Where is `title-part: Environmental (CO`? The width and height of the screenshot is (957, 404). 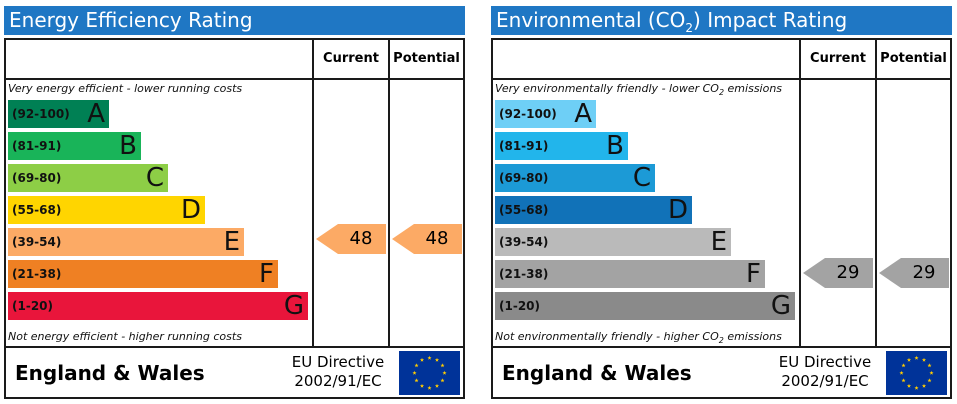 title-part: Environmental (CO is located at coordinates (591, 20).